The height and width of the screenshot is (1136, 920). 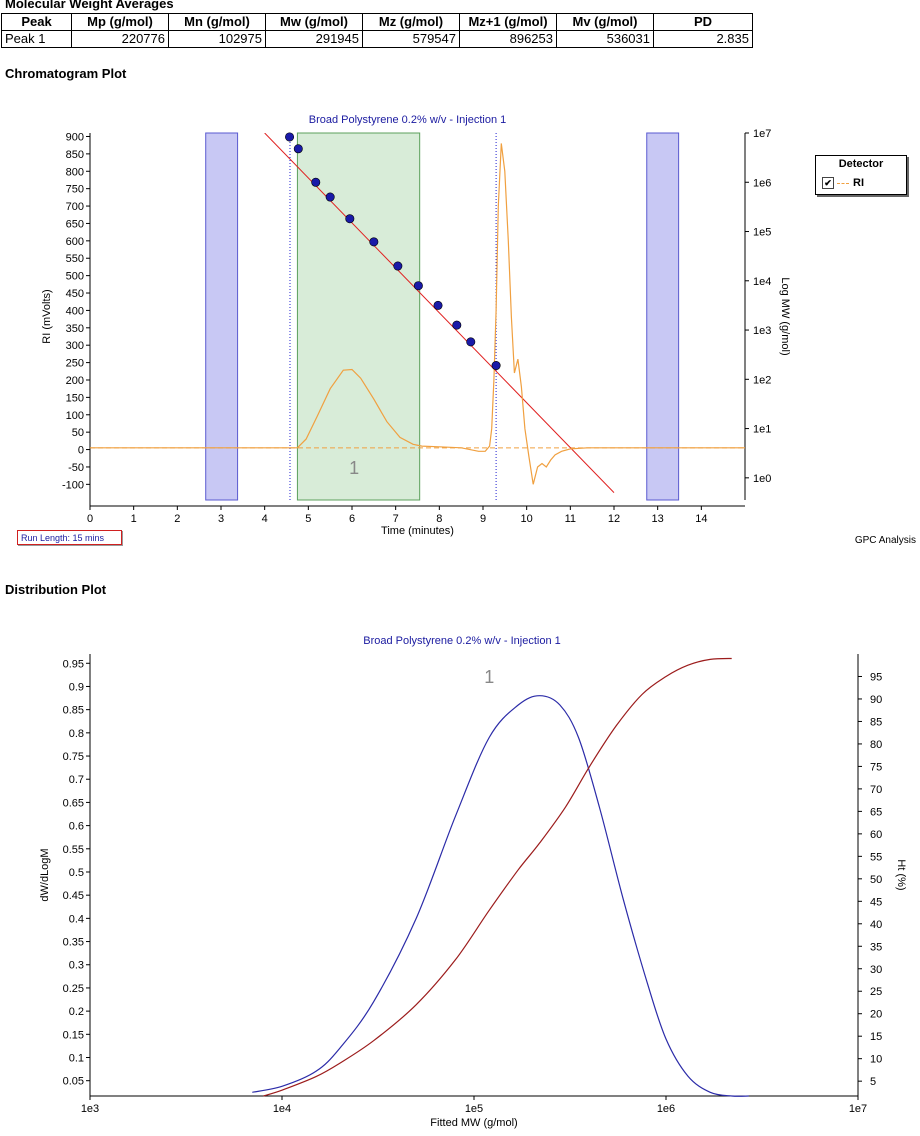 What do you see at coordinates (876, 880) in the screenshot?
I see `y2-tick-label: 50` at bounding box center [876, 880].